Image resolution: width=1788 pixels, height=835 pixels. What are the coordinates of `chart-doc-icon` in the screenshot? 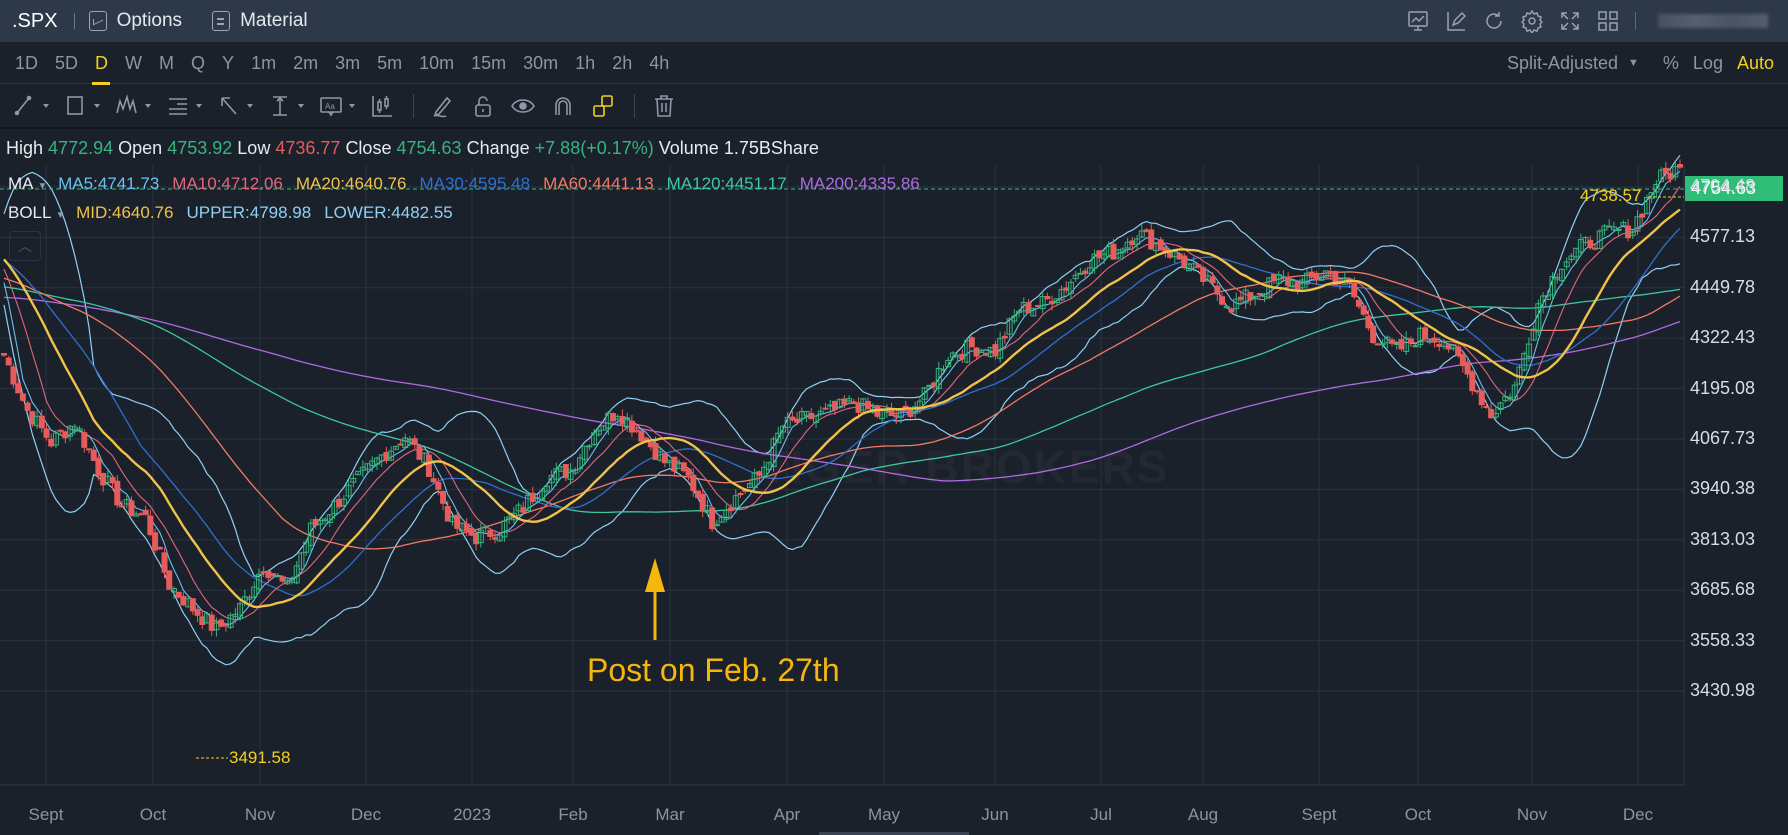 It's located at (97, 21).